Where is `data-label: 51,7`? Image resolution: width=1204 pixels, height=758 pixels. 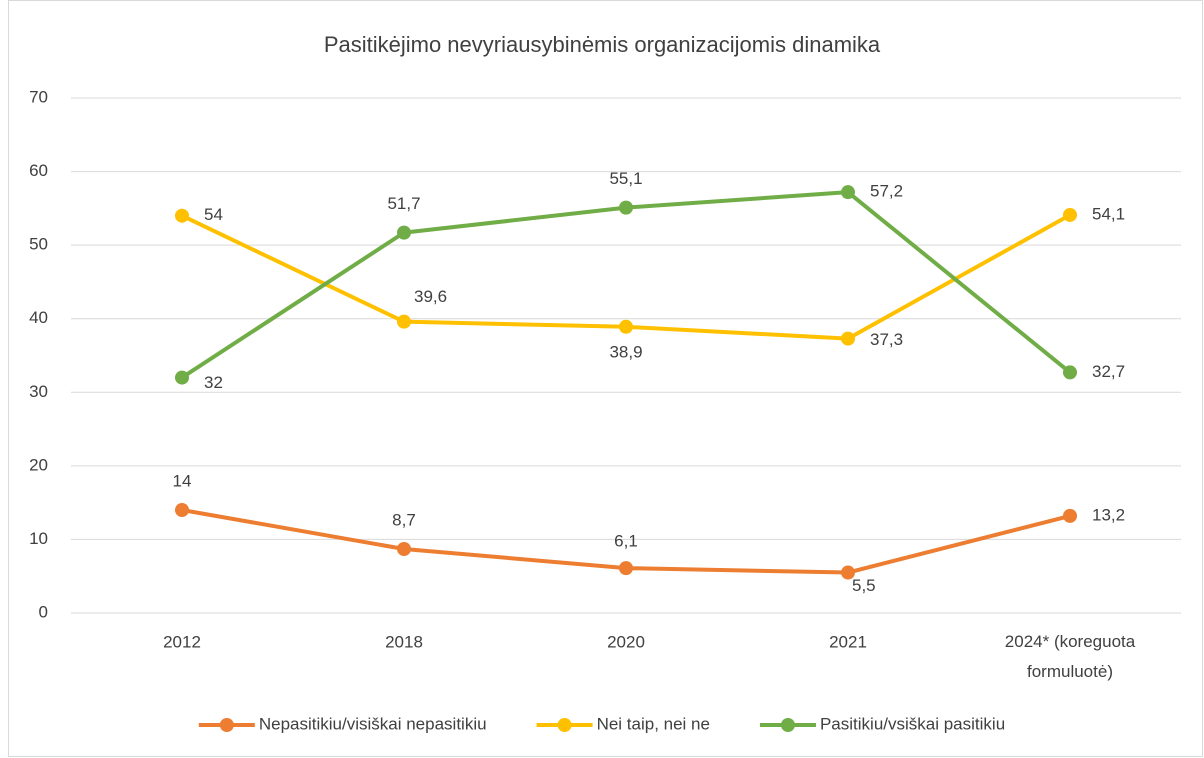 data-label: 51,7 is located at coordinates (403, 203).